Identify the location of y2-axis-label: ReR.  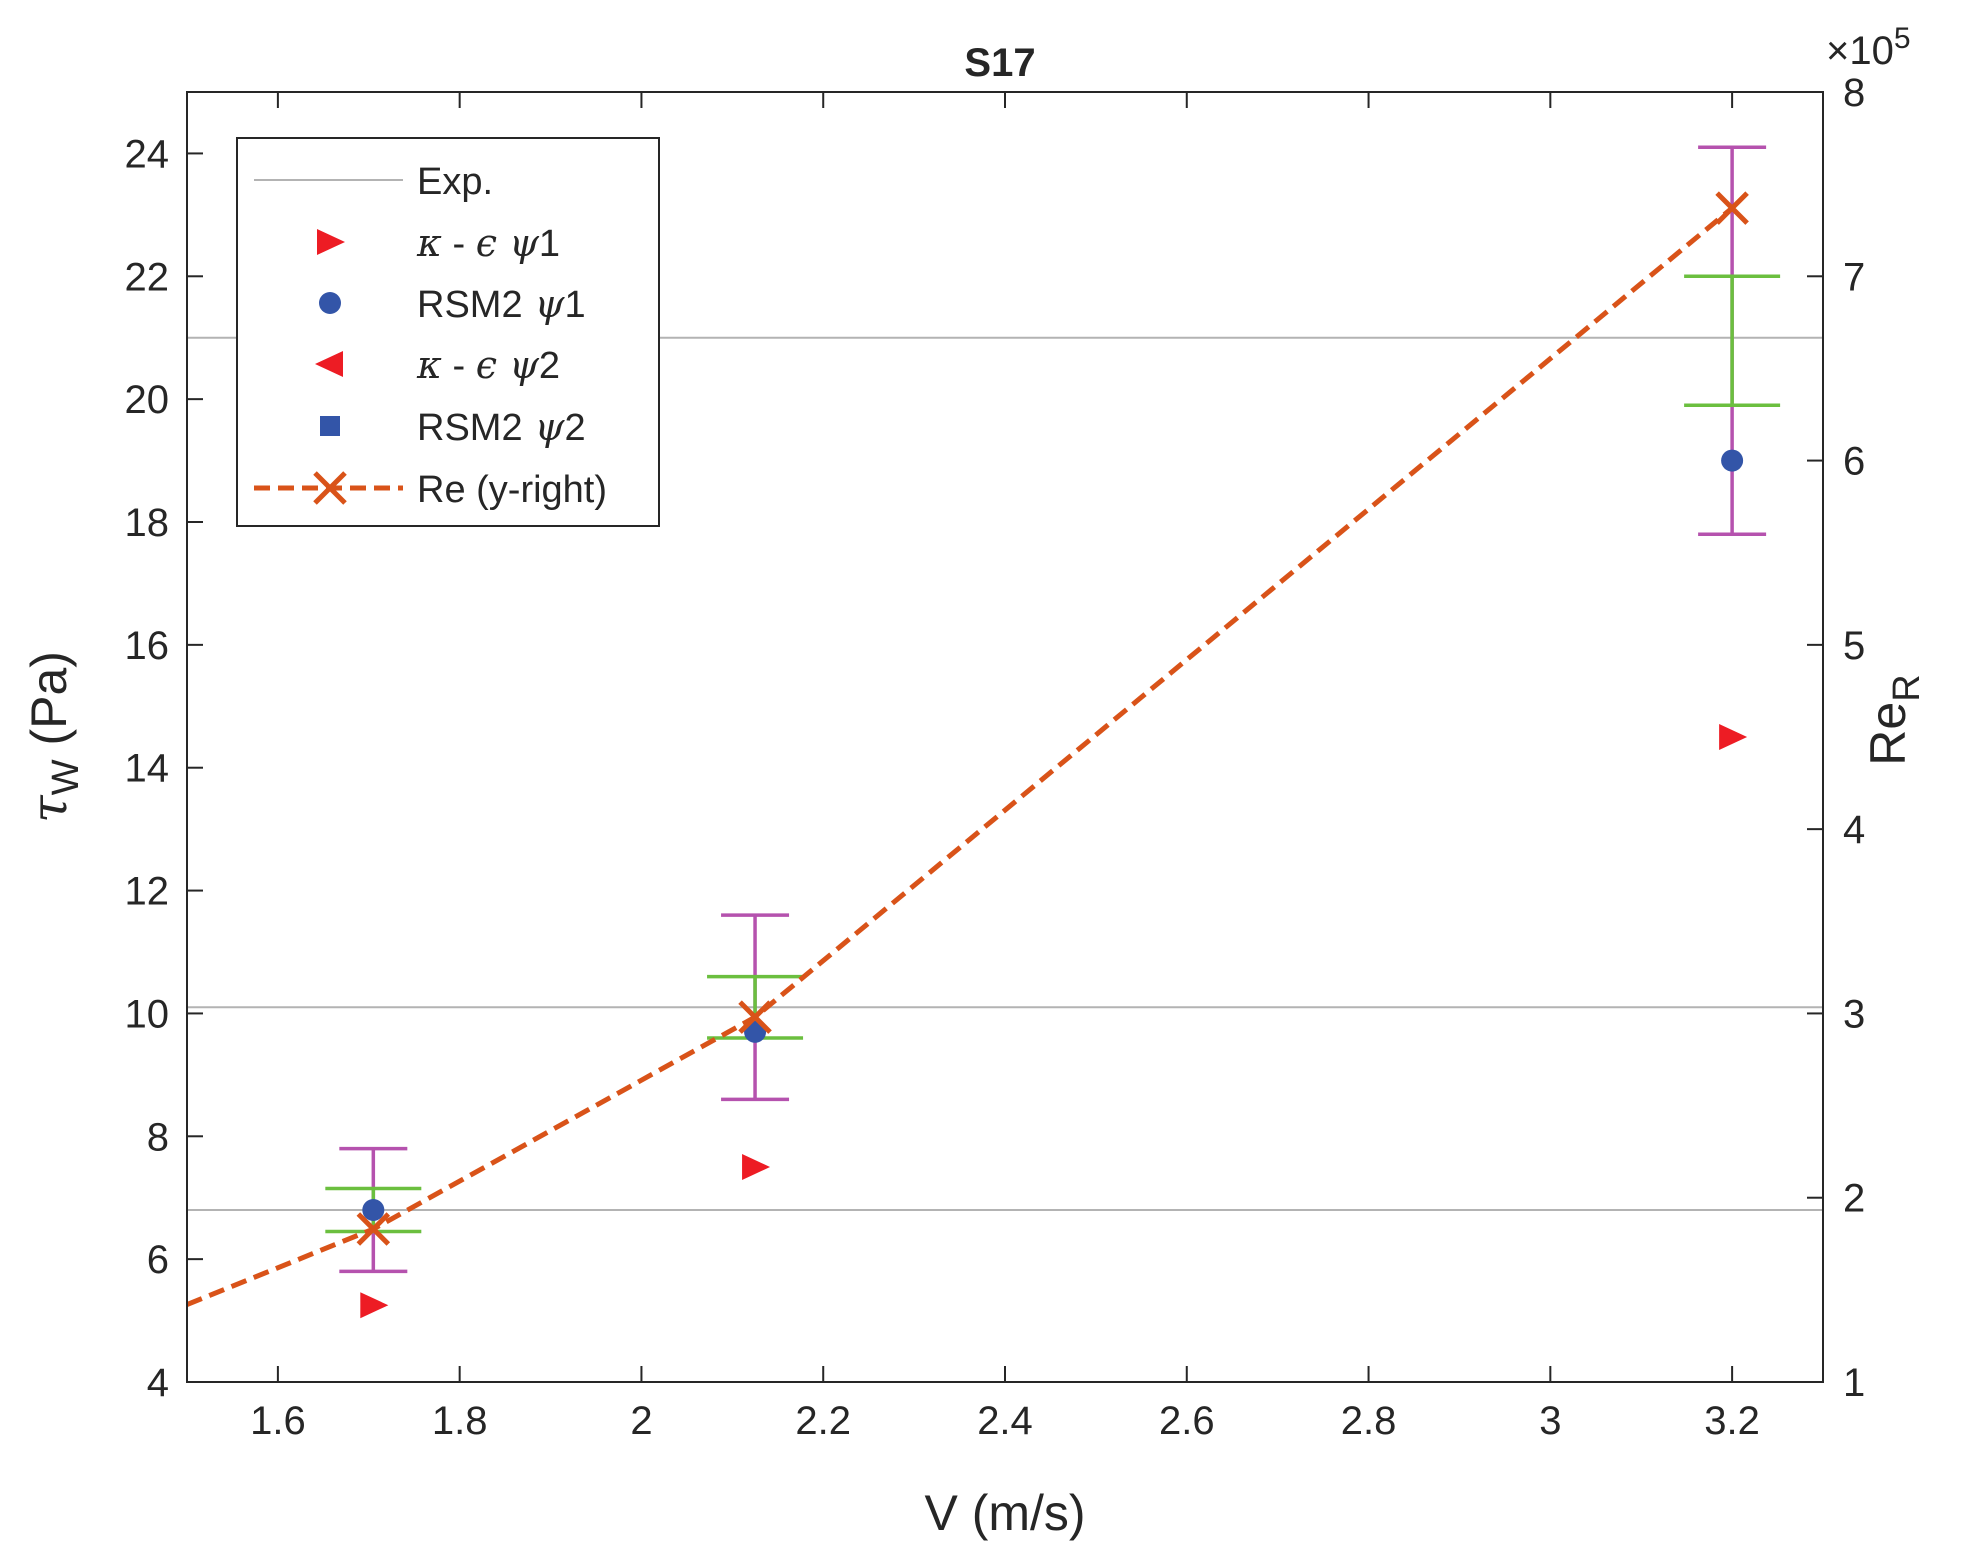
(1894, 719).